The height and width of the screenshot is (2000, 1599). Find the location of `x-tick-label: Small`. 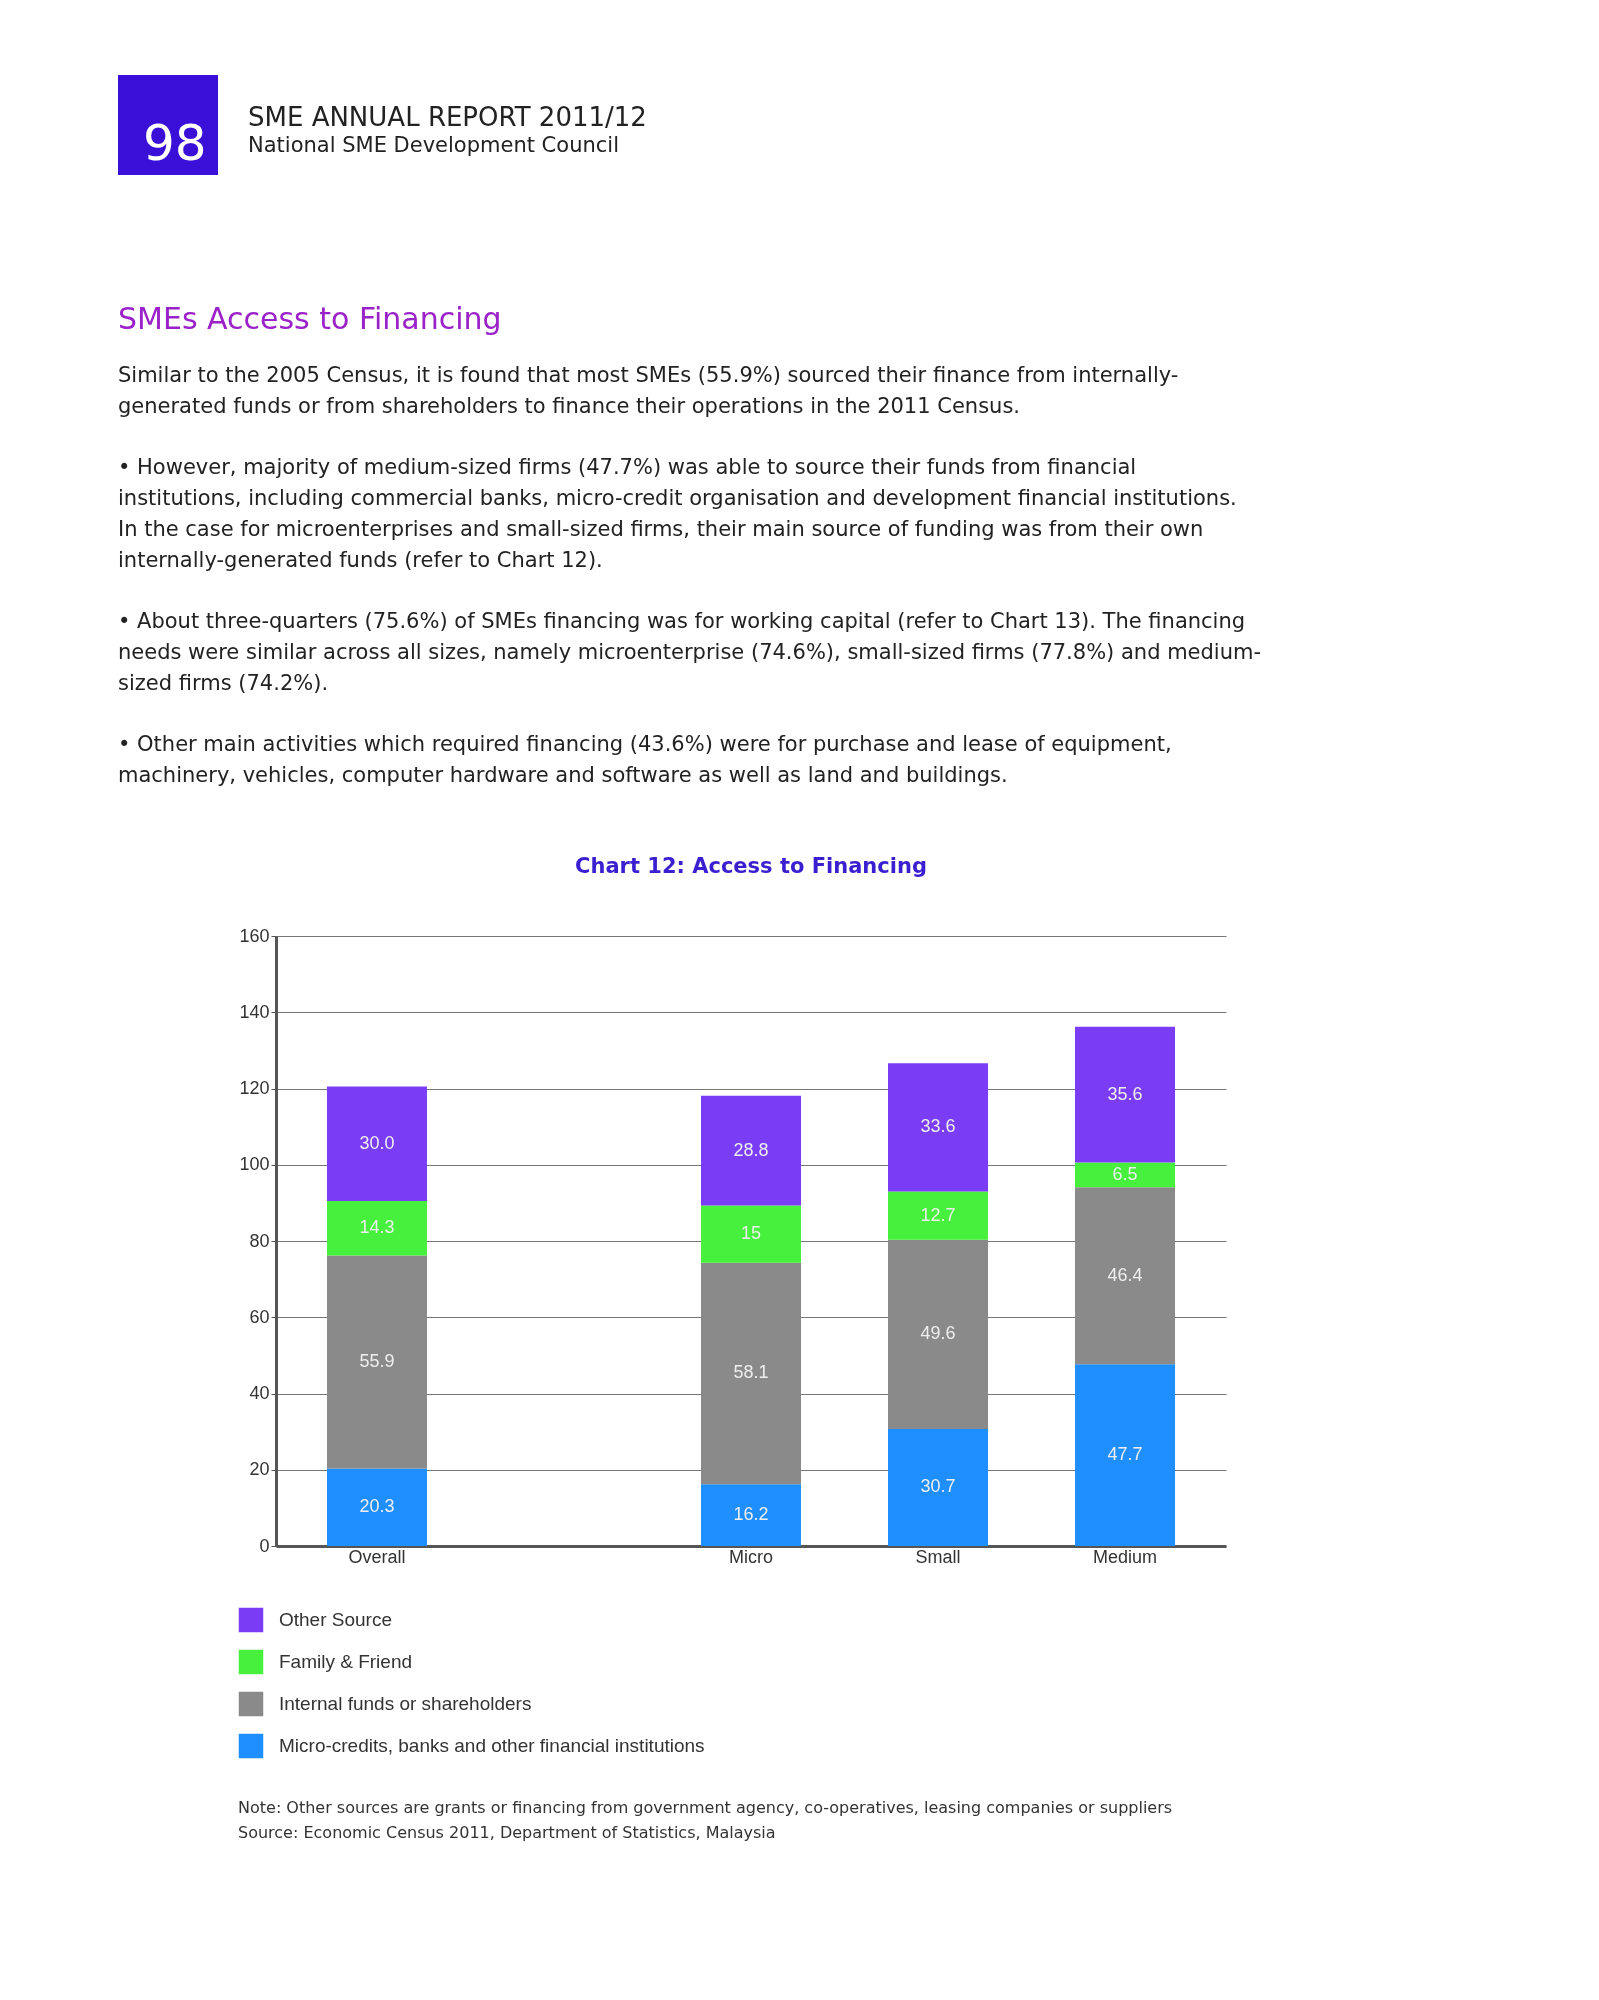

x-tick-label: Small is located at coordinates (938, 1556).